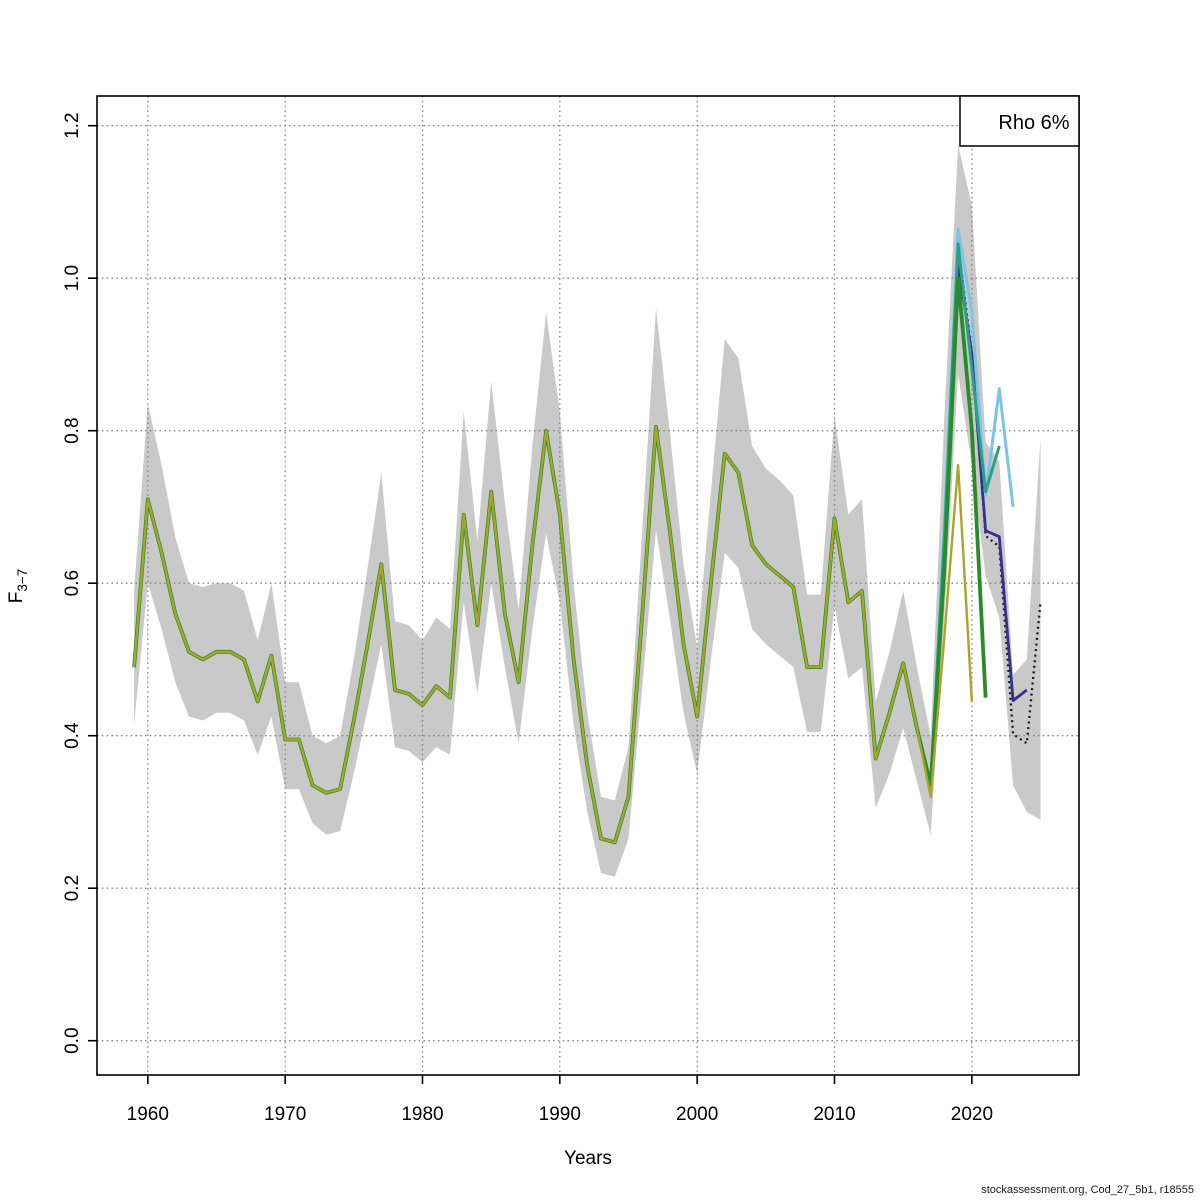 This screenshot has width=1200, height=1200. Describe the element at coordinates (1087, 1190) in the screenshot. I see `footer-credit: stockassessment.org, Cod_27_5b1, r18555` at that location.